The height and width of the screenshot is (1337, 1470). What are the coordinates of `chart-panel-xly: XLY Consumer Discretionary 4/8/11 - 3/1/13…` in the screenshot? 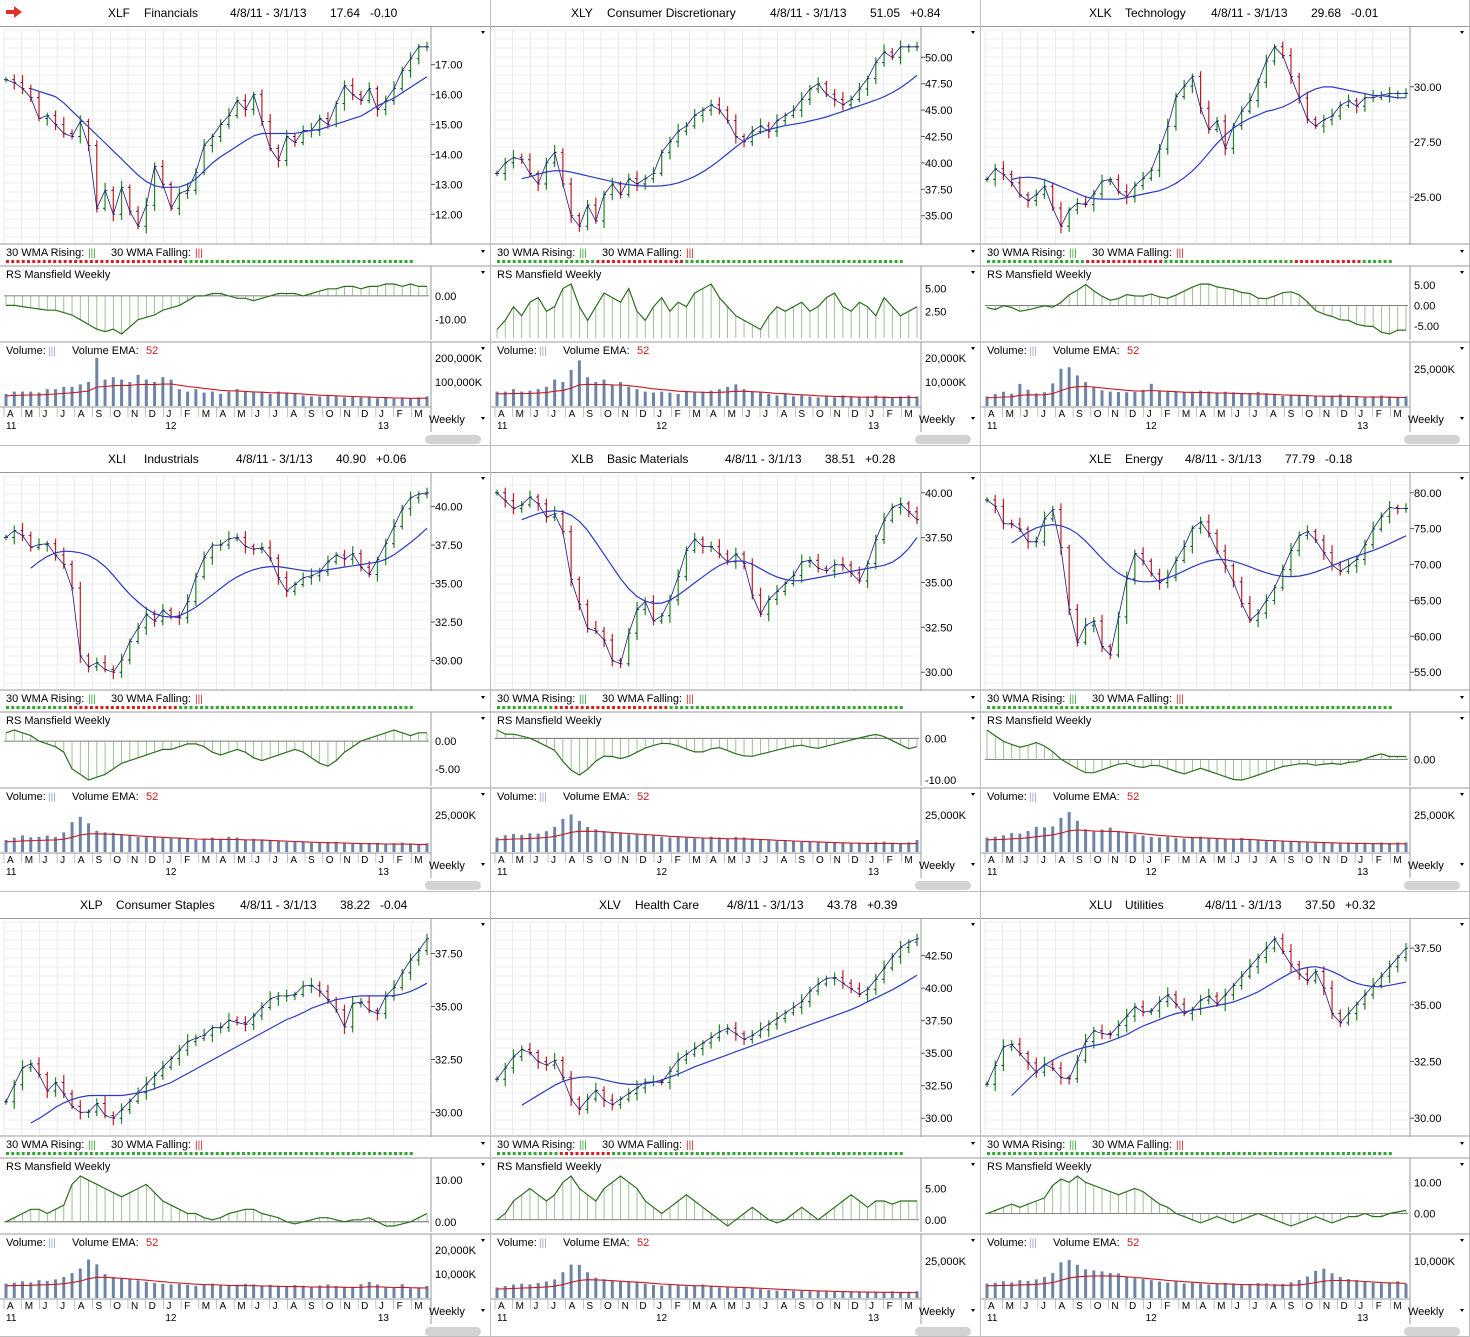 It's located at (736, 223).